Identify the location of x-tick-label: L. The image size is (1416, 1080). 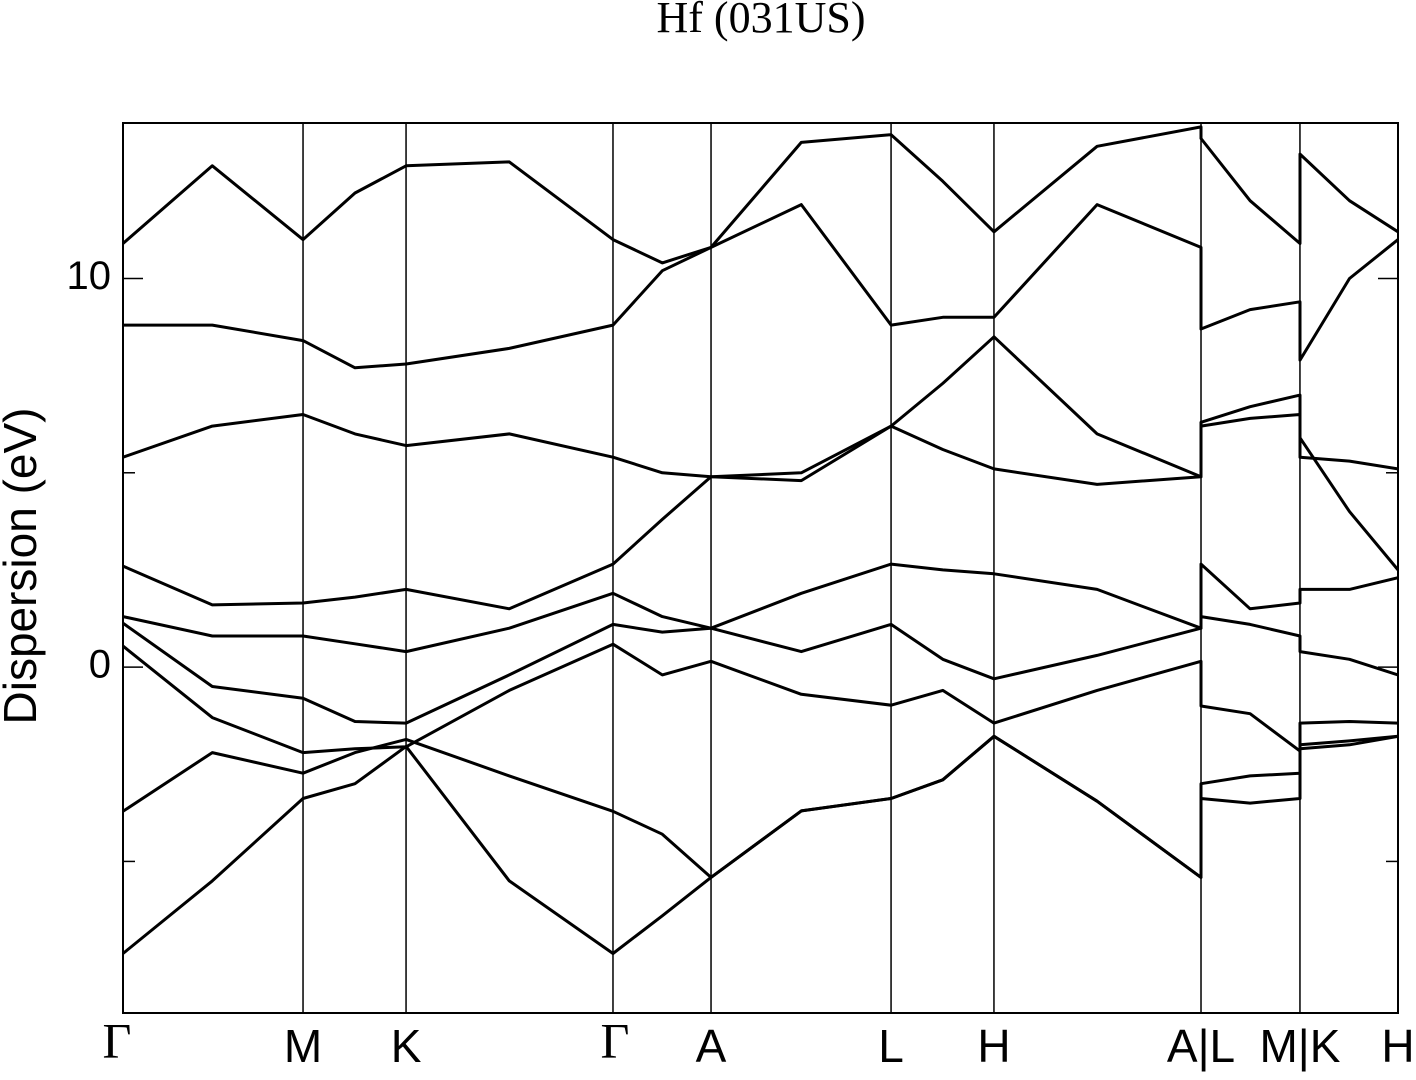
(891, 1046).